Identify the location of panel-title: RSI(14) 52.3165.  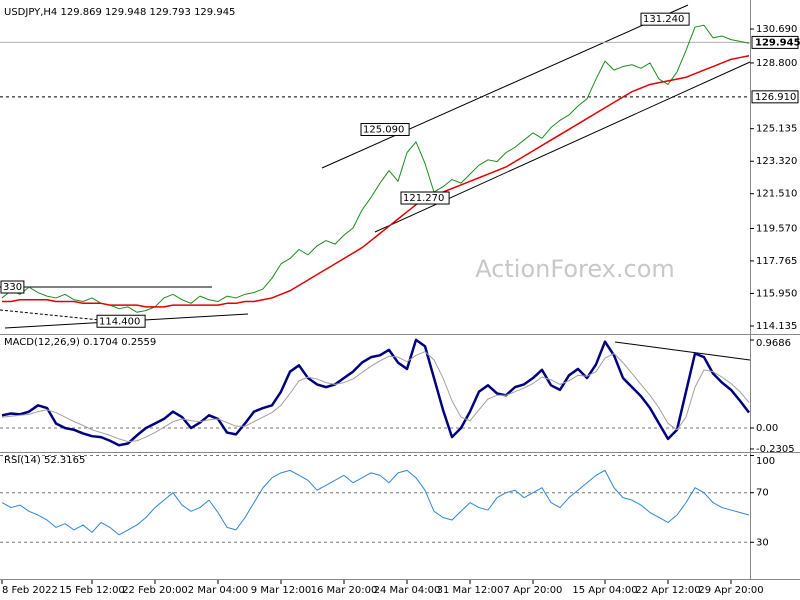
(44, 460).